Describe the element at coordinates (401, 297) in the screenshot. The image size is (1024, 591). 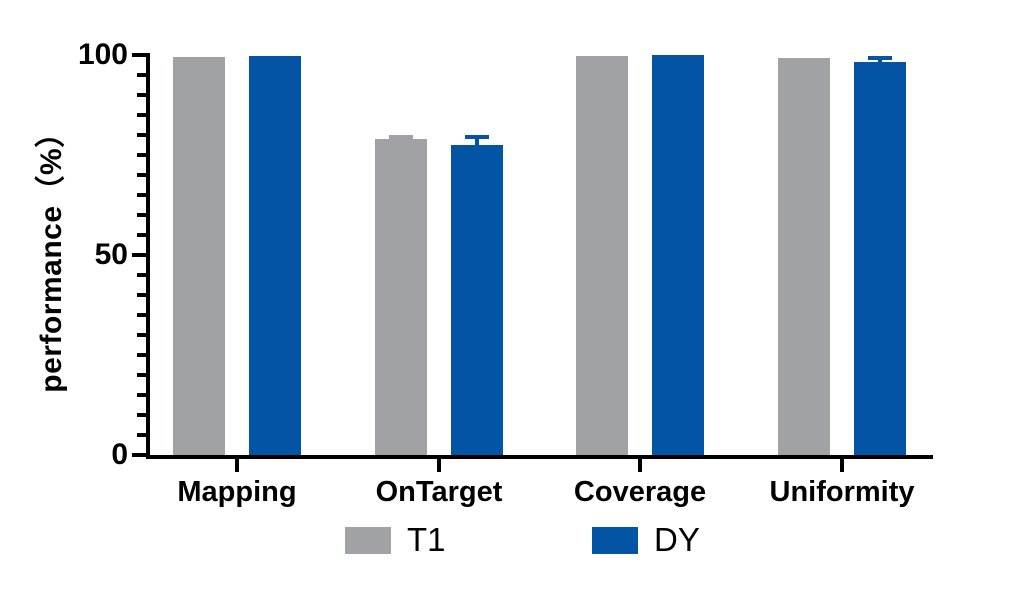
I see `bar-t1-ontarget` at that location.